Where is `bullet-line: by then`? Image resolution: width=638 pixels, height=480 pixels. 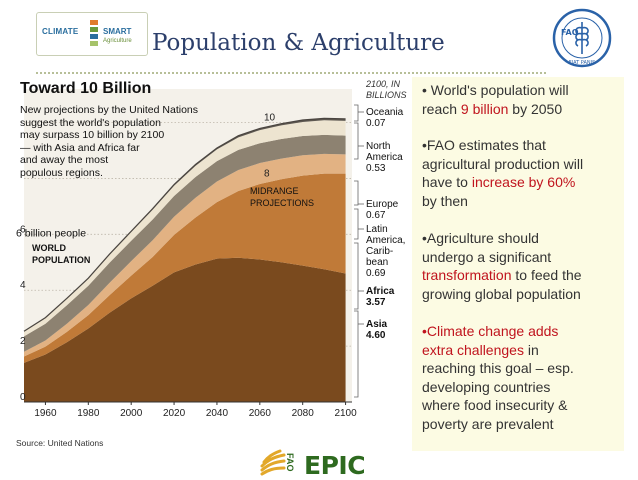
bullet-line: by then is located at coordinates (522, 201).